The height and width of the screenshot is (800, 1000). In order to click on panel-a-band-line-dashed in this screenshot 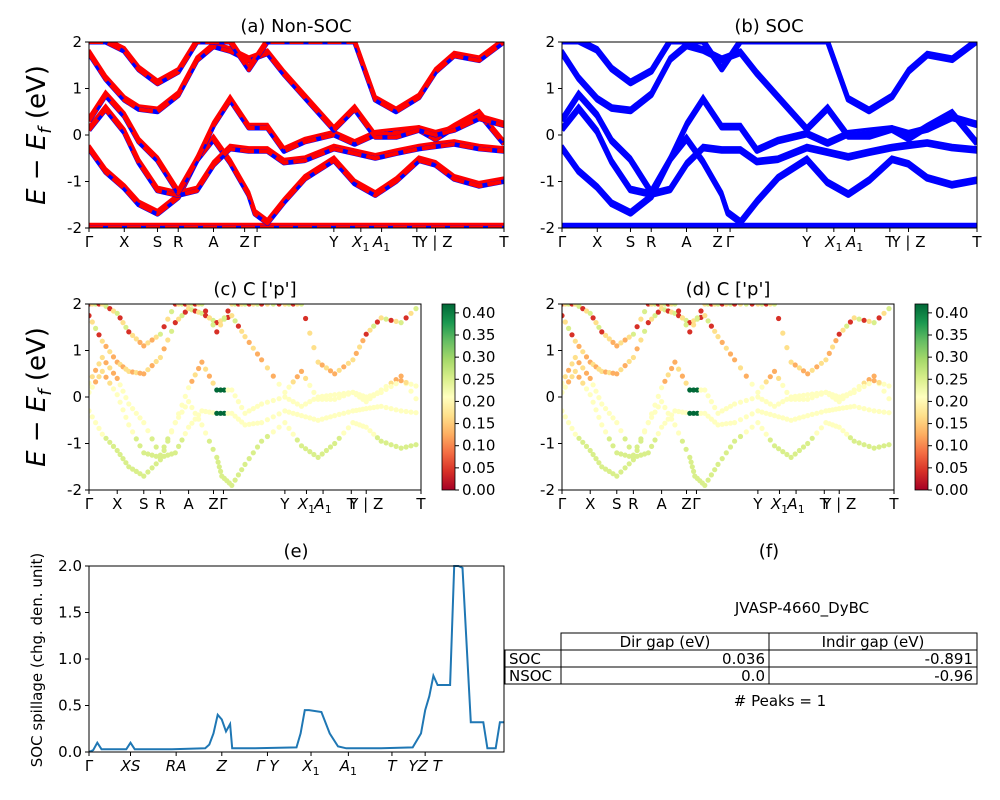, I will do `click(296, 144)`.